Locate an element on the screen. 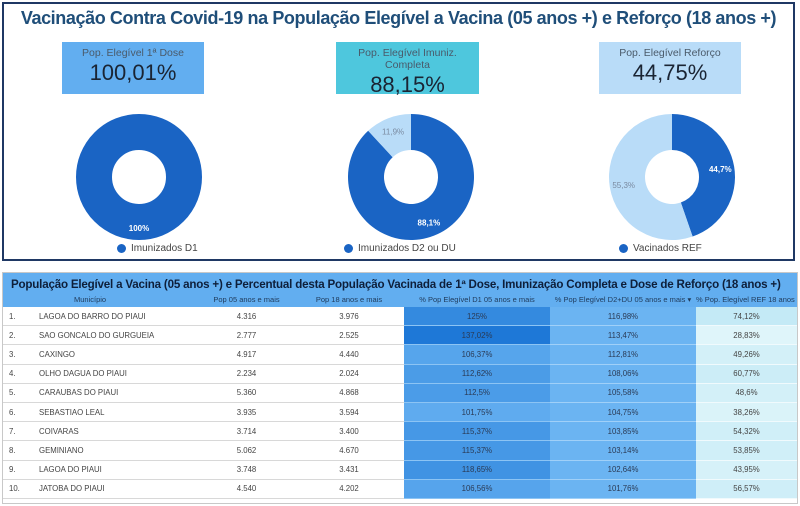 Image resolution: width=800 pixels, height=506 pixels. municipio-cell: GEMINIANO is located at coordinates (119, 450).